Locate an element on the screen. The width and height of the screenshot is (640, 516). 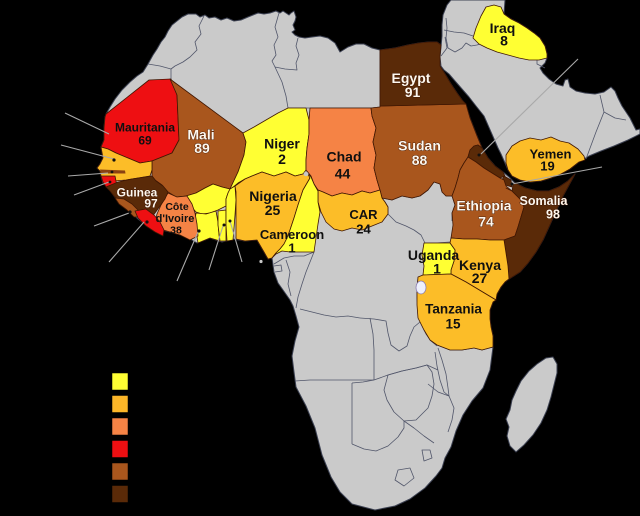
svg-text: Iraq is located at coordinates (503, 28).